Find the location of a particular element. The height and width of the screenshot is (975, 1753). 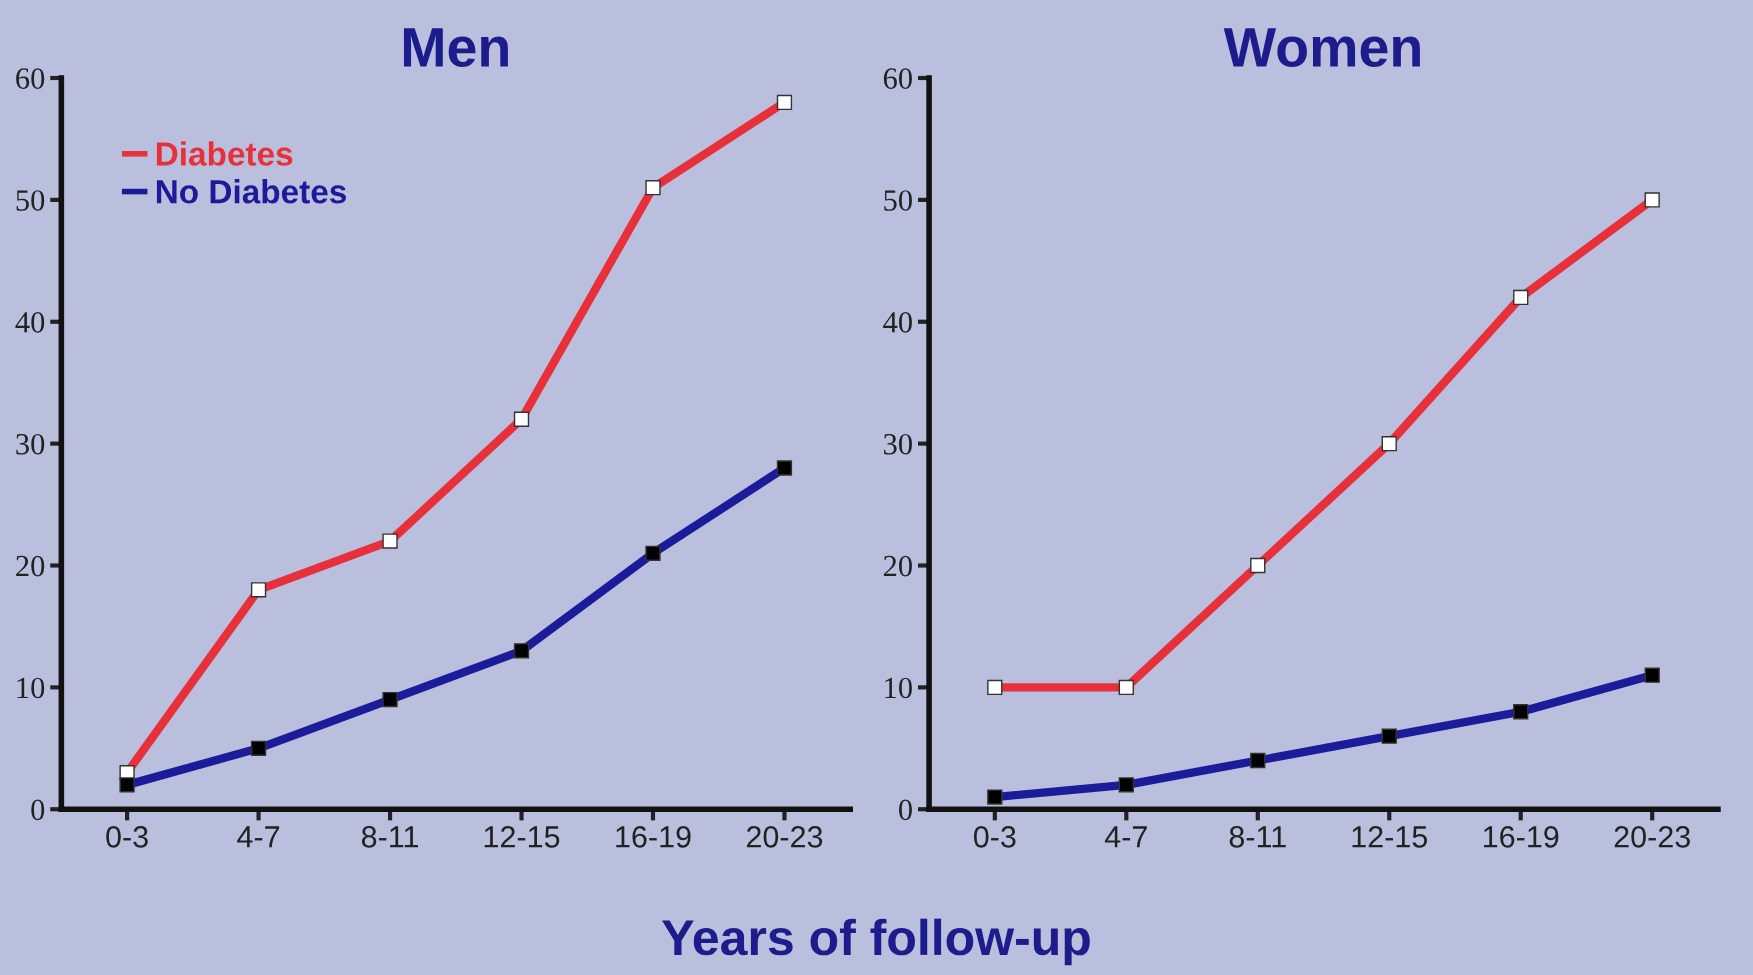

x-axis-title: Years of follow-up is located at coordinates (876, 942).